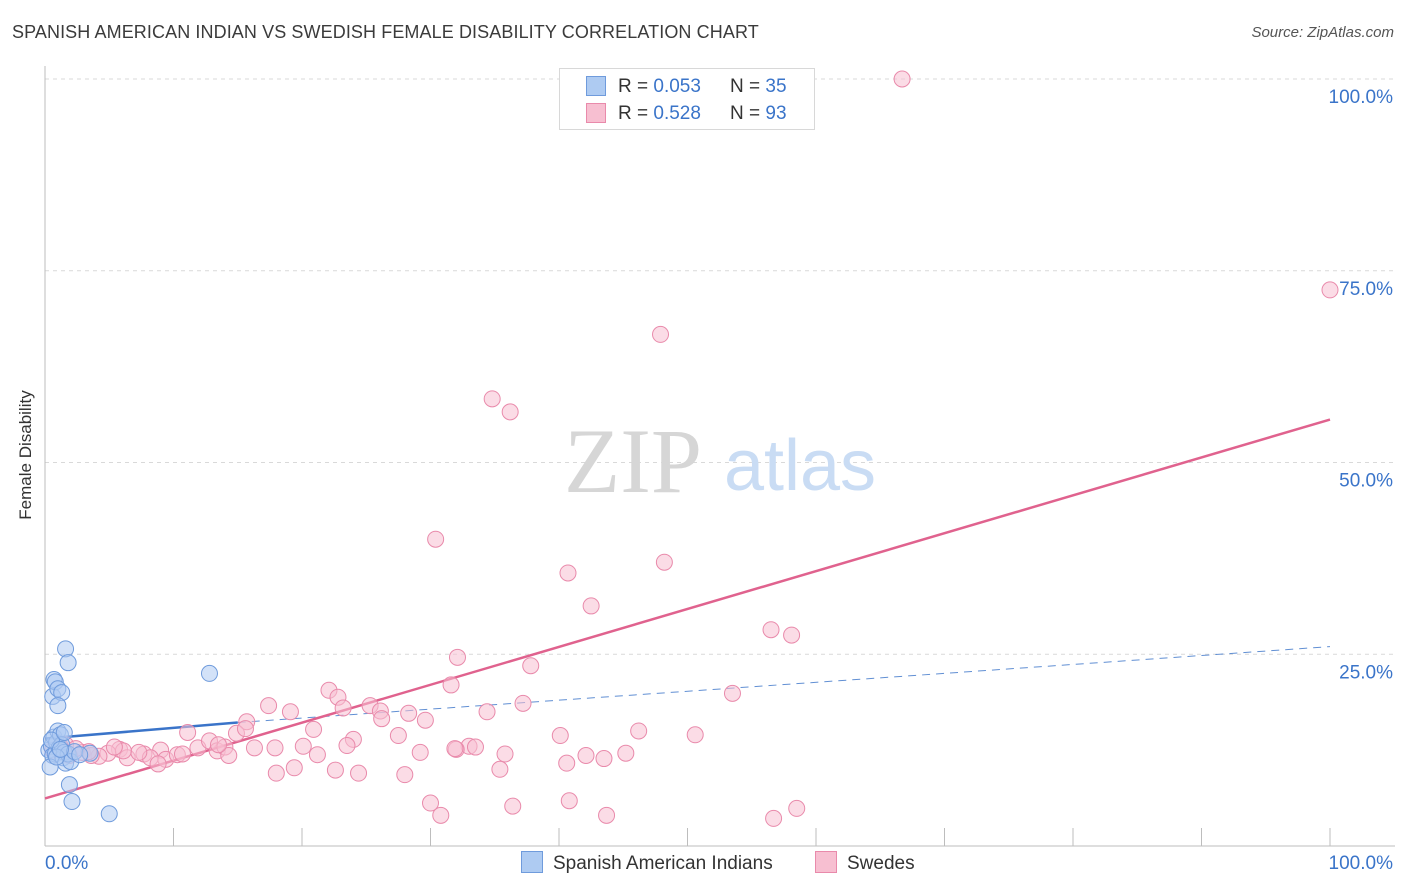  Describe the element at coordinates (1366, 289) in the screenshot. I see `y-tick-label: 75.0%` at that location.